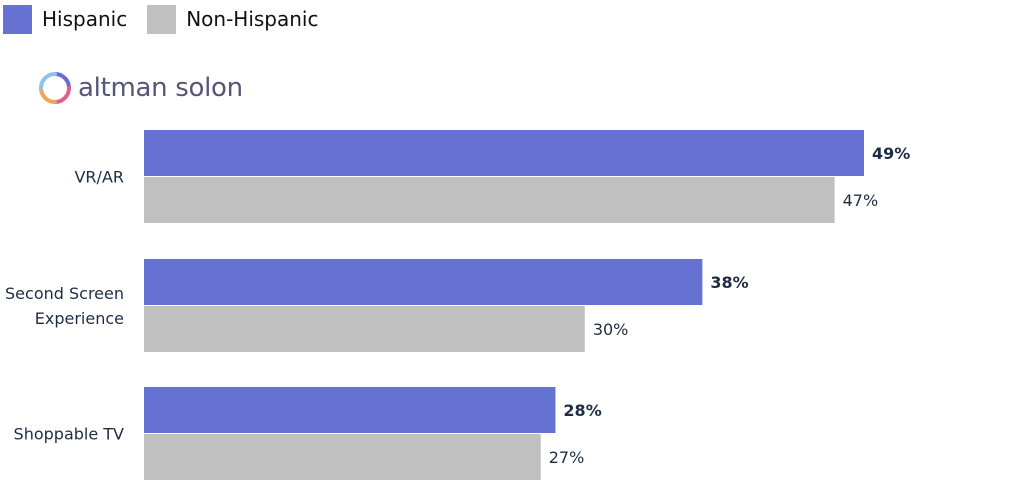  I want to click on category-label-second-screen-experience: Second Screen Experience, so click(64, 306).